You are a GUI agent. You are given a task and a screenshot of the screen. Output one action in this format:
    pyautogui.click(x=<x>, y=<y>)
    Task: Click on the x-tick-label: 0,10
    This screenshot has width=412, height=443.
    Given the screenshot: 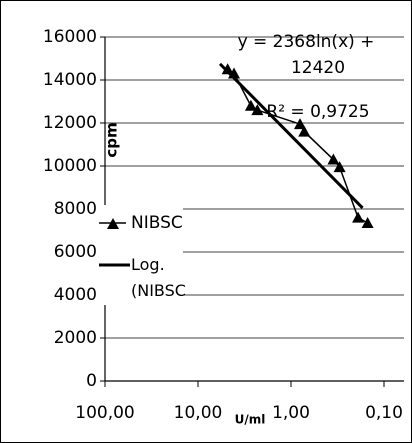 What is the action you would take?
    pyautogui.click(x=384, y=413)
    